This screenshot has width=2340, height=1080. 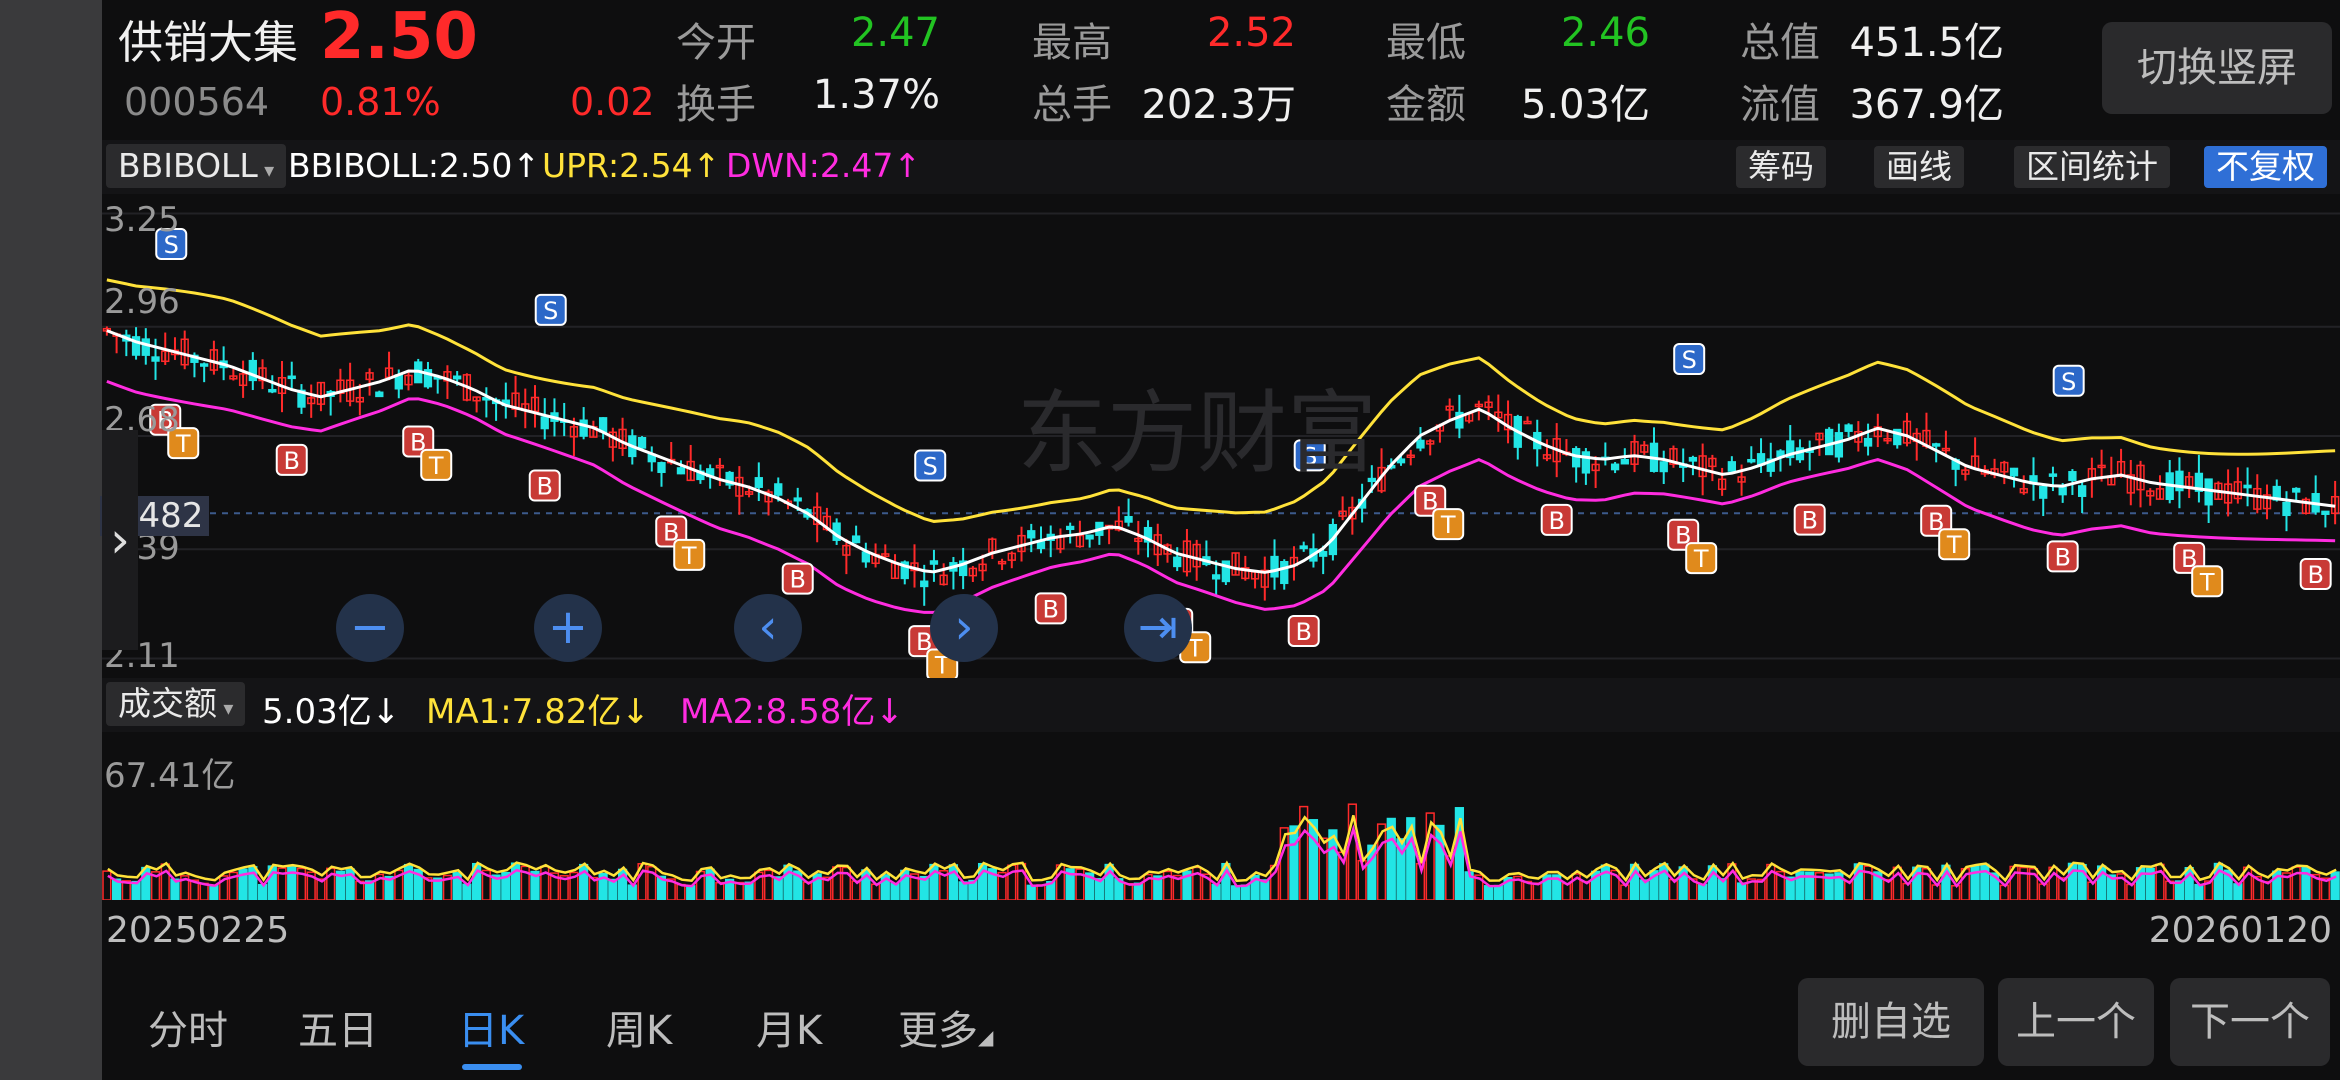 What do you see at coordinates (1197, 433) in the screenshot?
I see `watermark-logo: 东方财富` at bounding box center [1197, 433].